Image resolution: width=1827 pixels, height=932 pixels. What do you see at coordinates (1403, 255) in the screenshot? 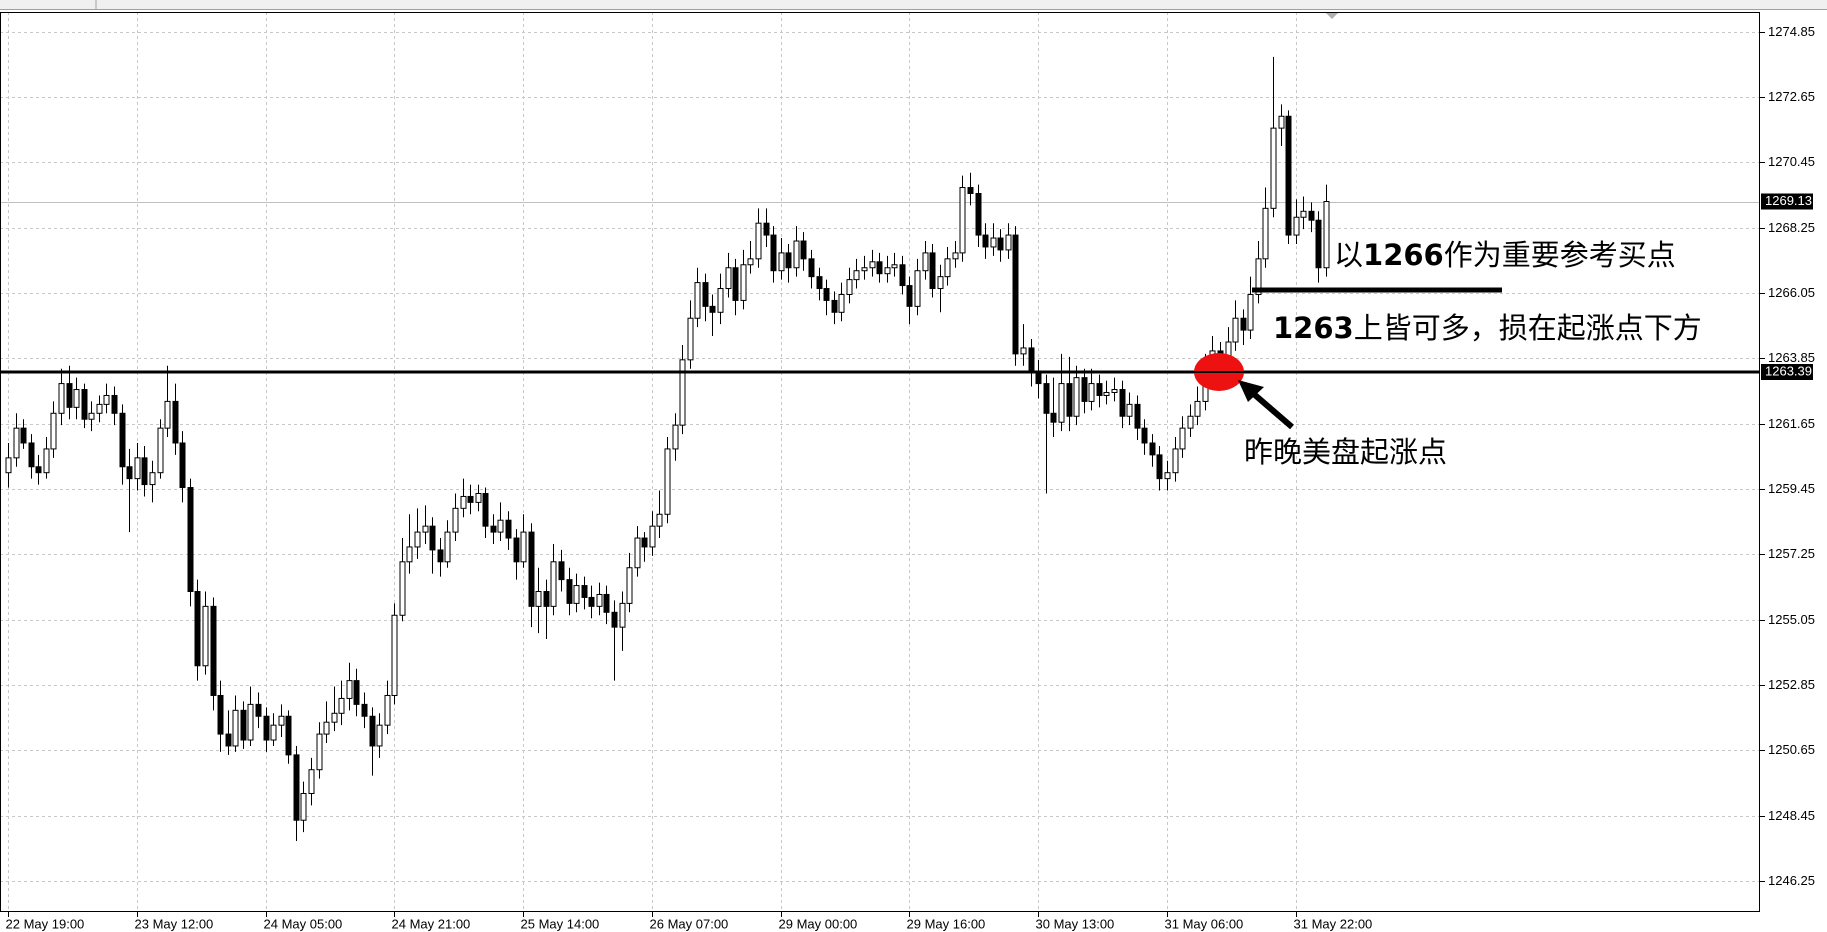
I see `annotation-part: 1266` at bounding box center [1403, 255].